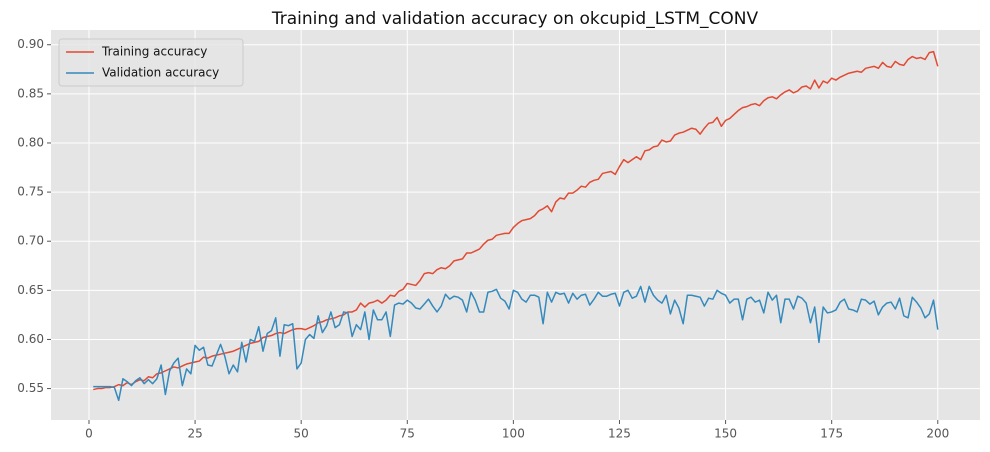 Image resolution: width=990 pixels, height=452 pixels. Describe the element at coordinates (160, 73) in the screenshot. I see `legend-label: Validation accuracy` at that location.